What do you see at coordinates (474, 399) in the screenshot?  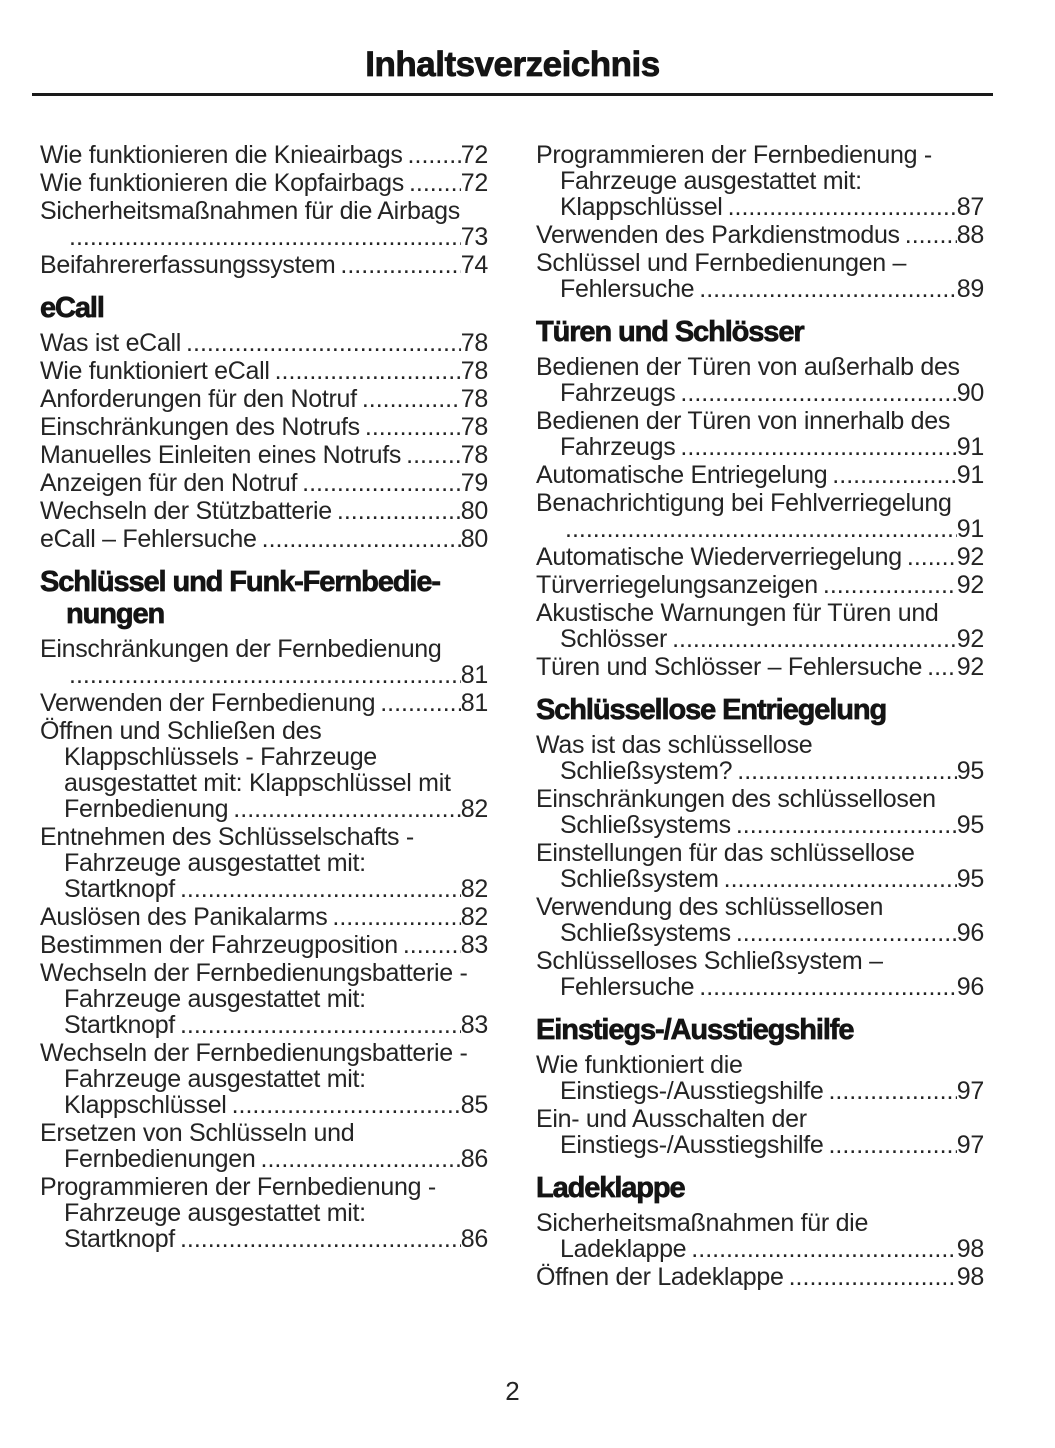 I see `toc-page-ref: 78` at bounding box center [474, 399].